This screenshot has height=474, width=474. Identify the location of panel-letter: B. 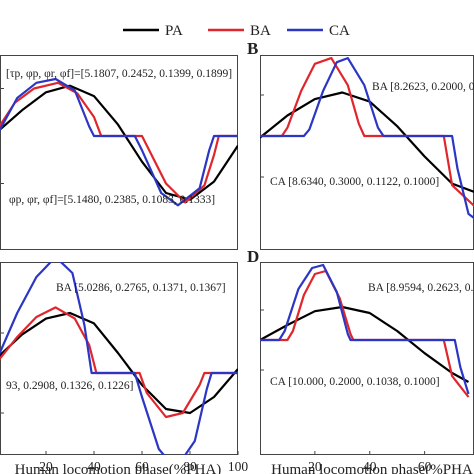
(252, 48).